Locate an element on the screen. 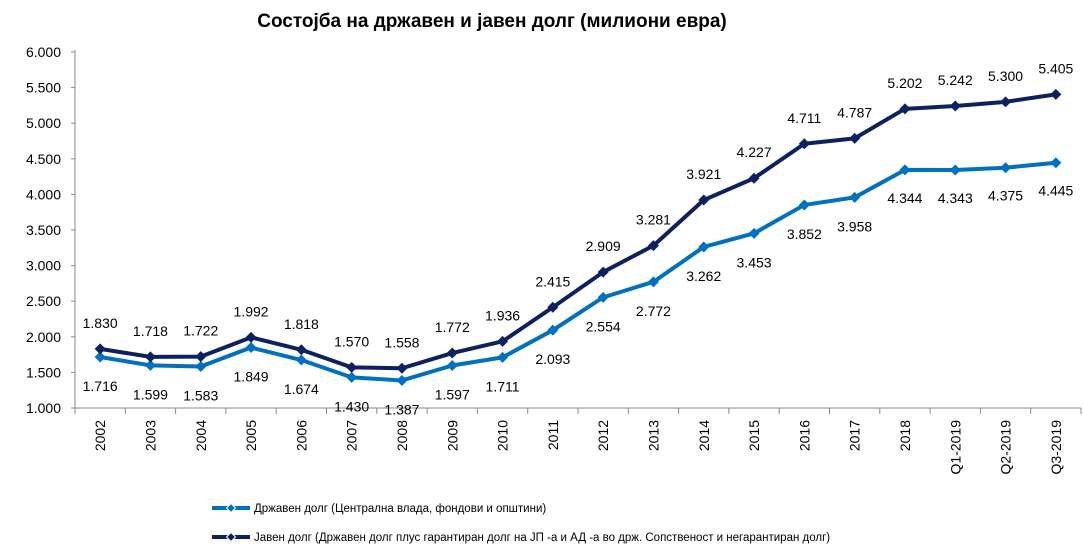  series-2-data-label: 5.242 is located at coordinates (955, 80).